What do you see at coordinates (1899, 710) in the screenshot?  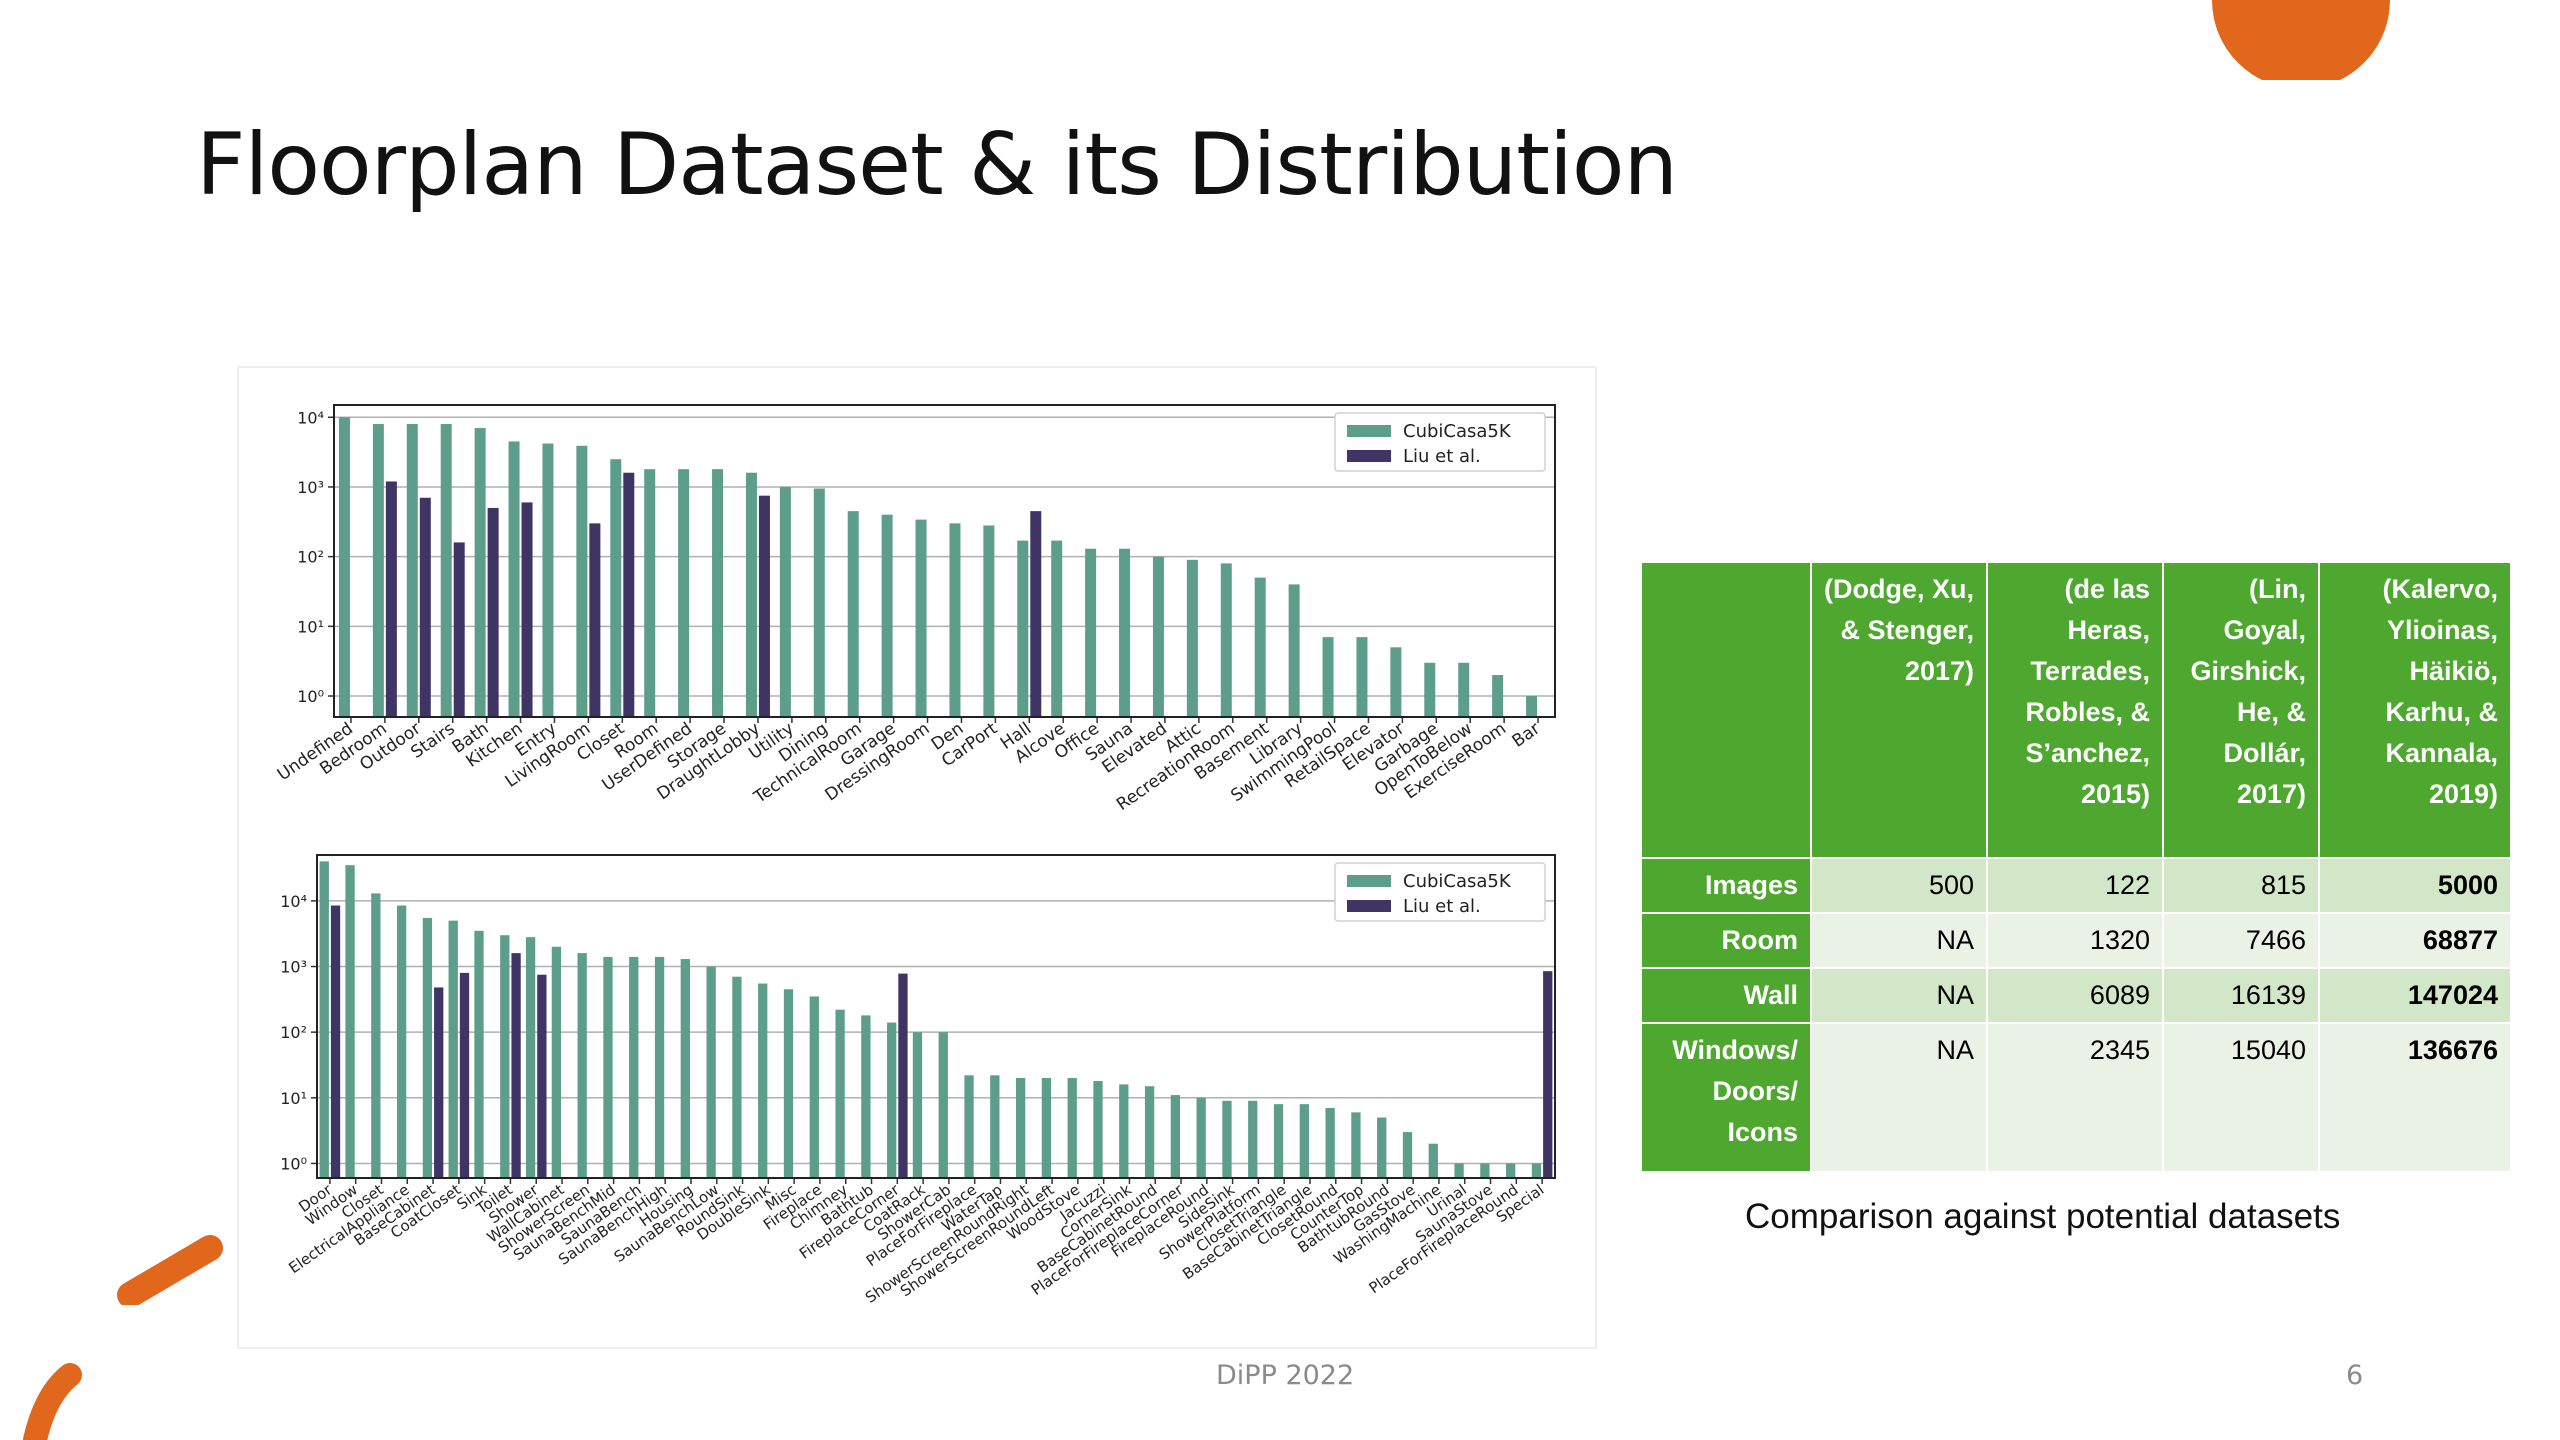 I see `table-header-dodge: (Dodge, Xu, & Stenger, 2017)` at bounding box center [1899, 710].